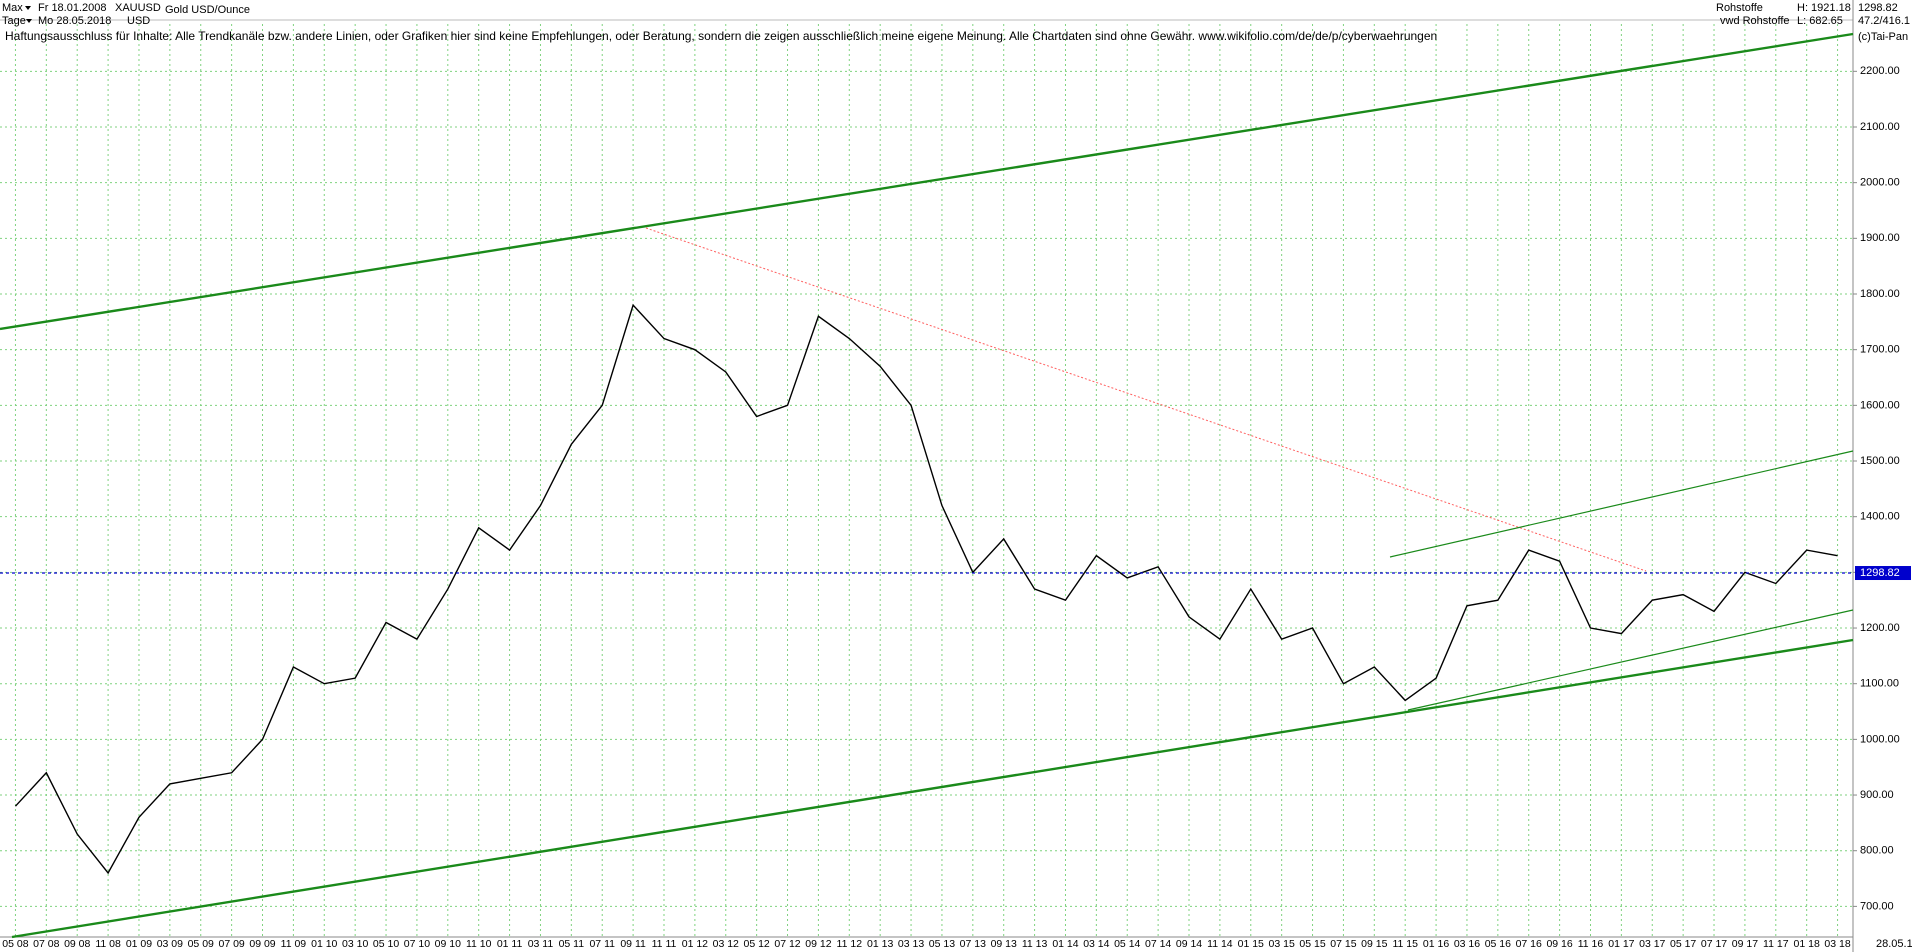  What do you see at coordinates (1739, 8) in the screenshot?
I see `group: Rohstoffe` at bounding box center [1739, 8].